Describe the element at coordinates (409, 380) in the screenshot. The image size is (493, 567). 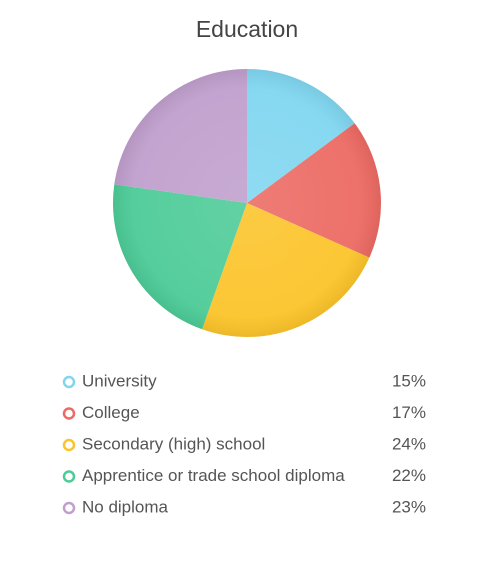
I see `legend-value: 15%` at that location.